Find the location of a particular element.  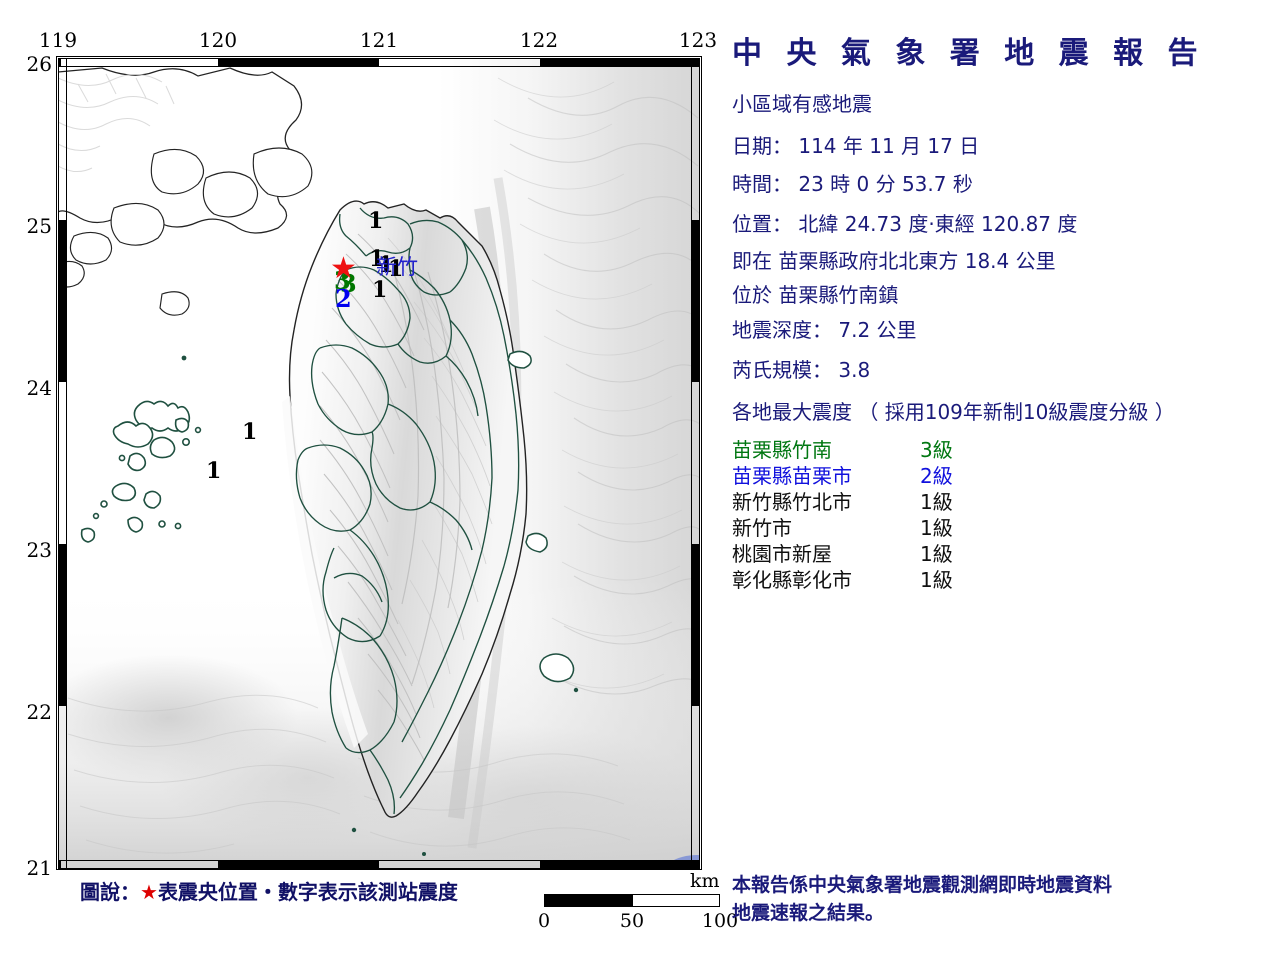

epicenter-star-icon: ★ is located at coordinates (343, 268).